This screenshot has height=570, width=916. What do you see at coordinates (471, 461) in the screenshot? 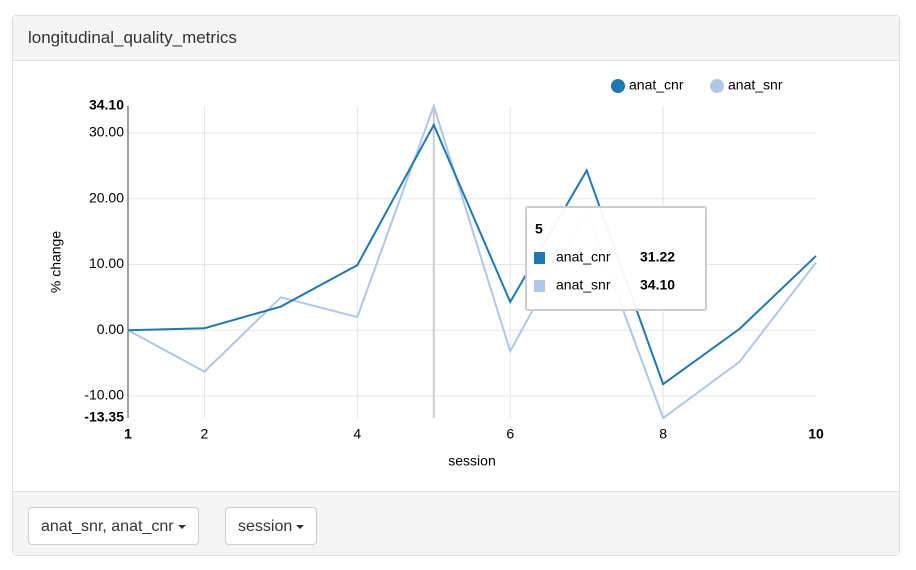
I see `x-axis-label: session` at bounding box center [471, 461].